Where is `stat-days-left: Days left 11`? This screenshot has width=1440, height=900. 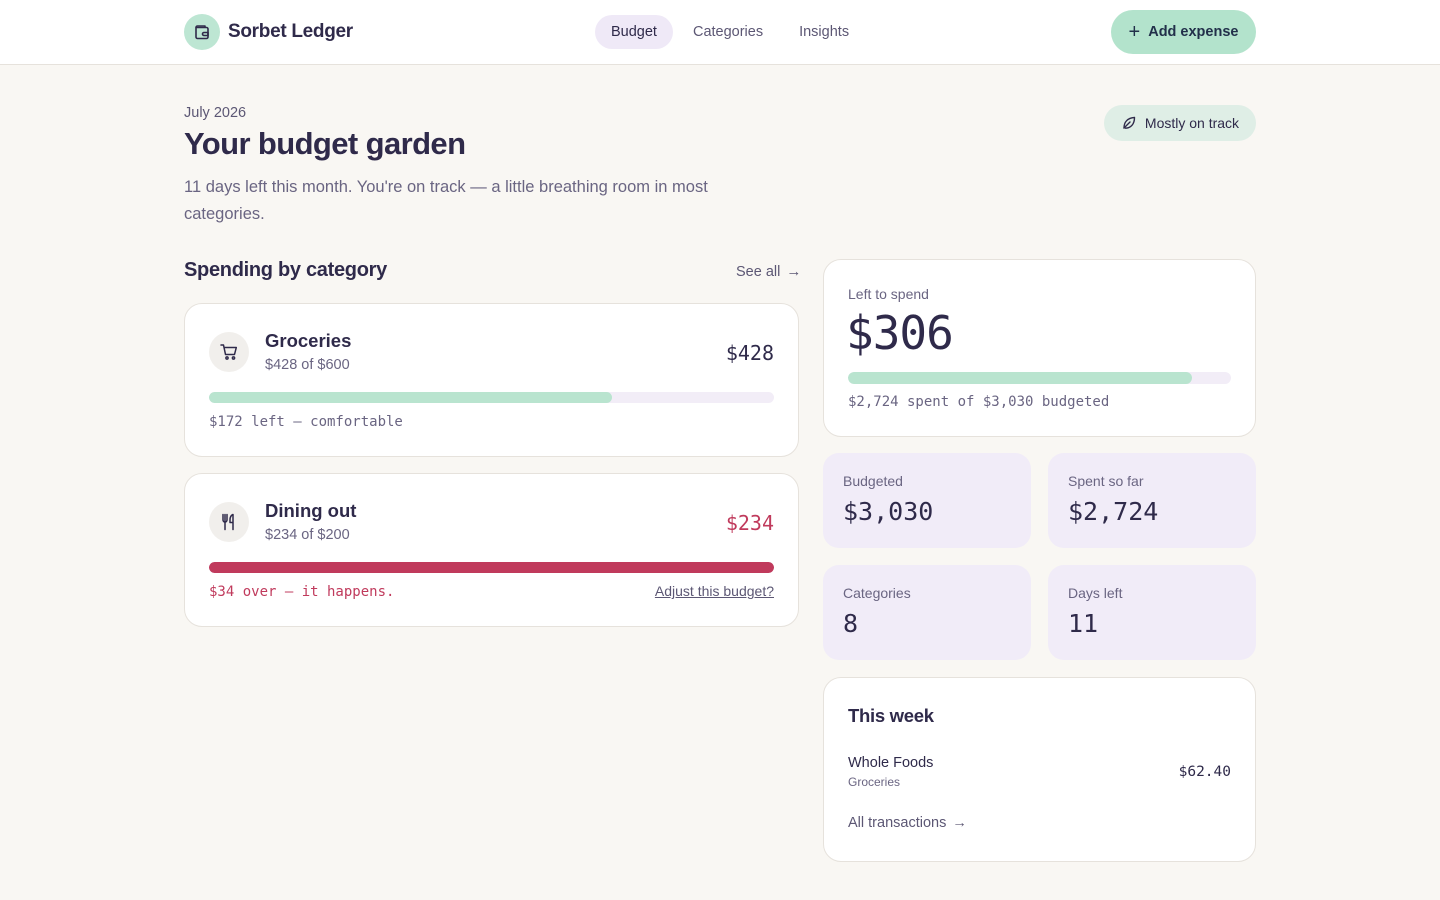
stat-days-left: Days left 11 is located at coordinates (1152, 612).